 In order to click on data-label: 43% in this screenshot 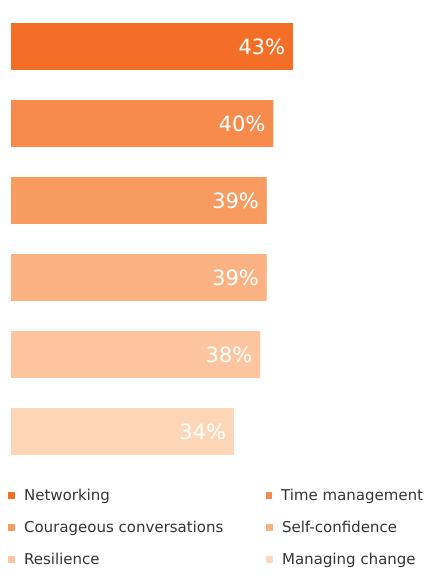, I will do `click(261, 46)`.